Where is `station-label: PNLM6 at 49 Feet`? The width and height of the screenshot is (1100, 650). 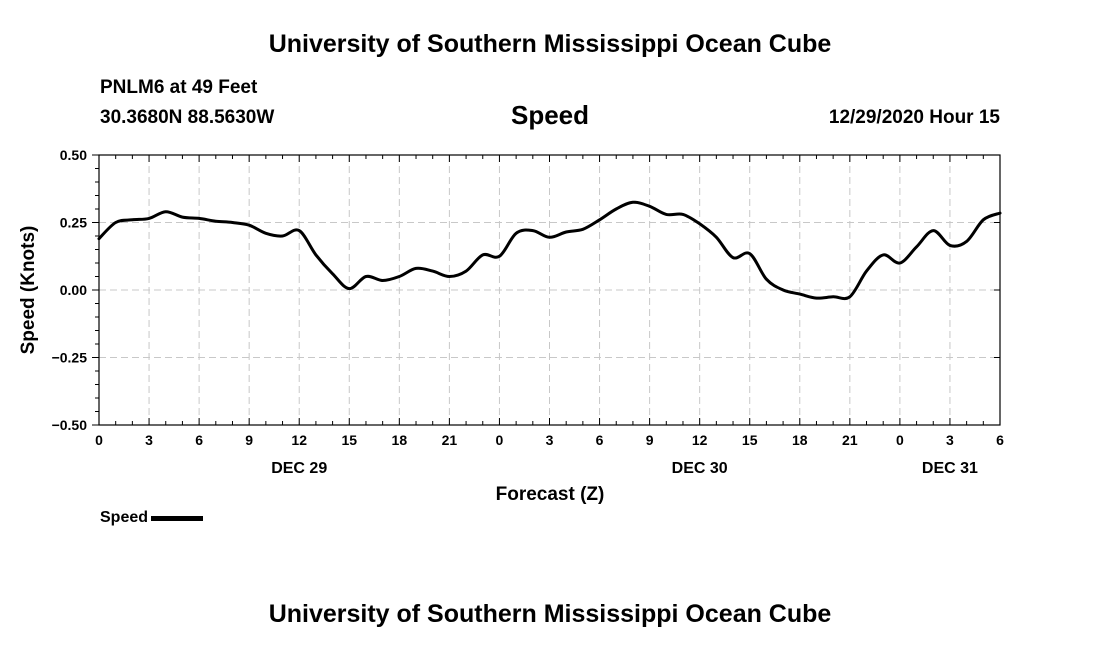 station-label: PNLM6 at 49 Feet is located at coordinates (179, 87).